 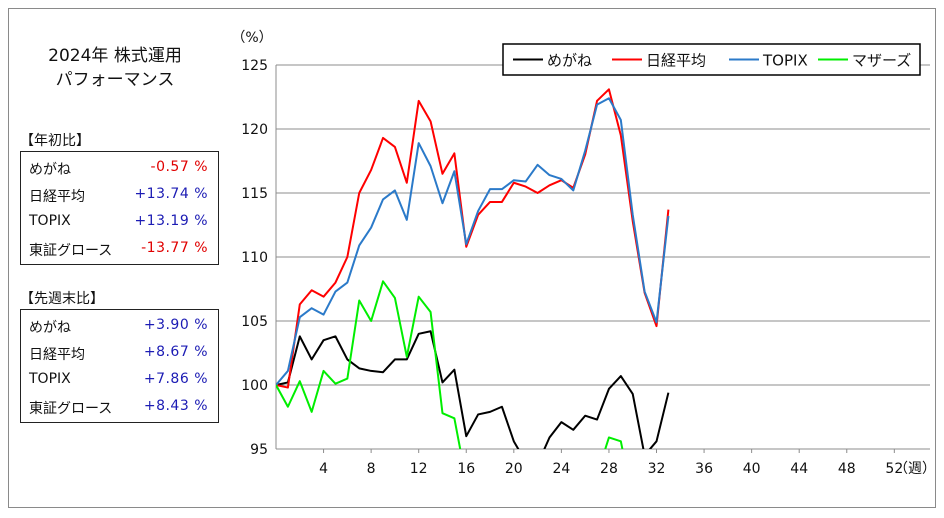 What do you see at coordinates (175, 325) in the screenshot?
I see `wow-row-value: +3.90 %` at bounding box center [175, 325].